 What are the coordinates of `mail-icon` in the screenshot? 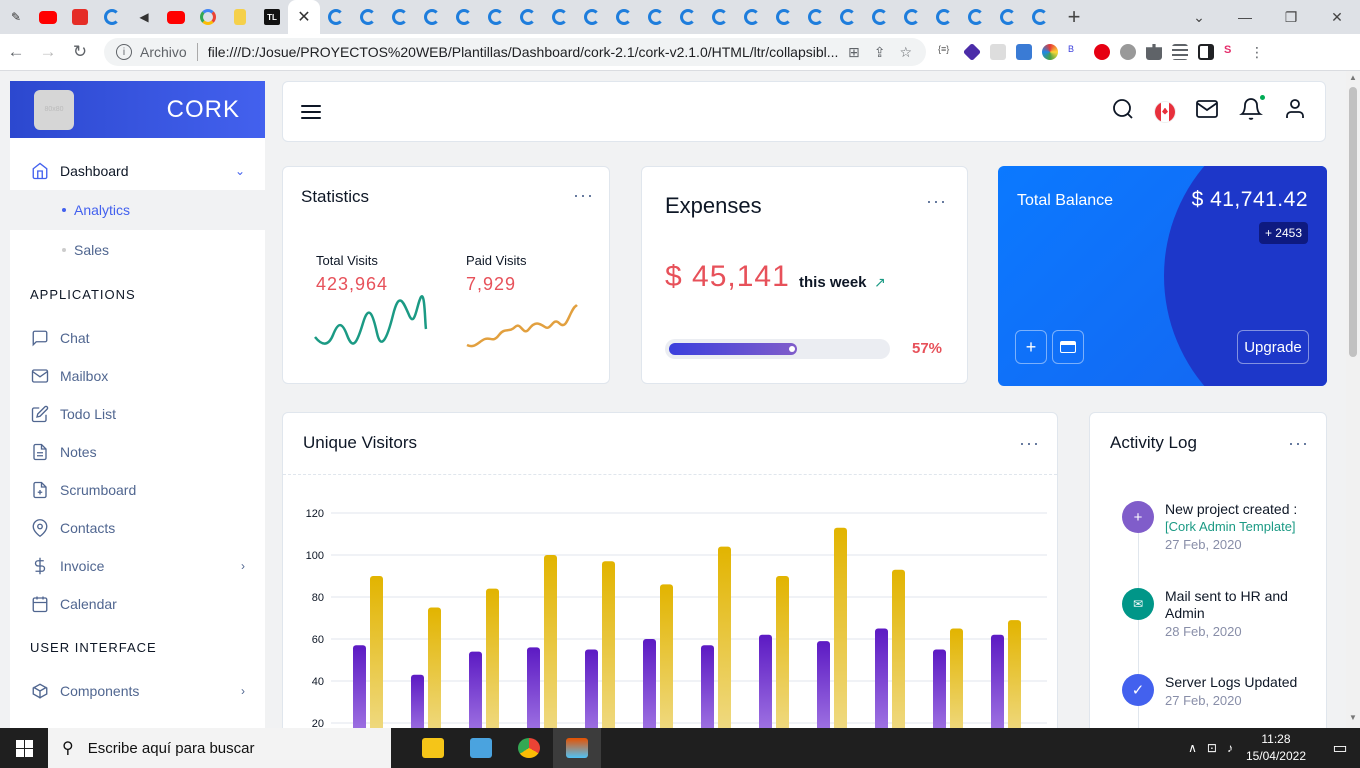 It's located at (1207, 111).